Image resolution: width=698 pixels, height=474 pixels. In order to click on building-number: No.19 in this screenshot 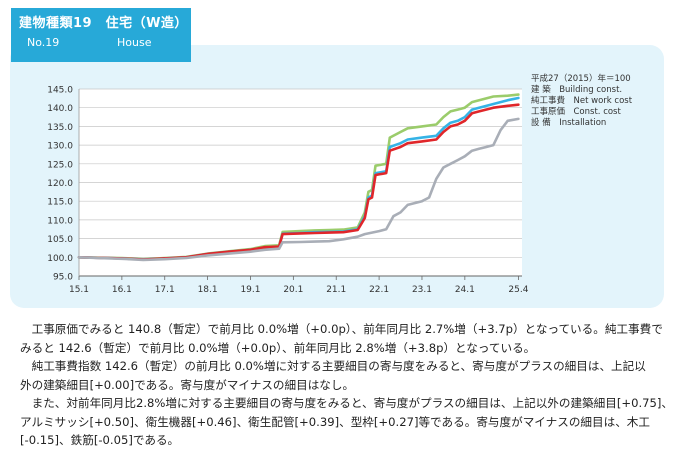, I will do `click(43, 42)`.